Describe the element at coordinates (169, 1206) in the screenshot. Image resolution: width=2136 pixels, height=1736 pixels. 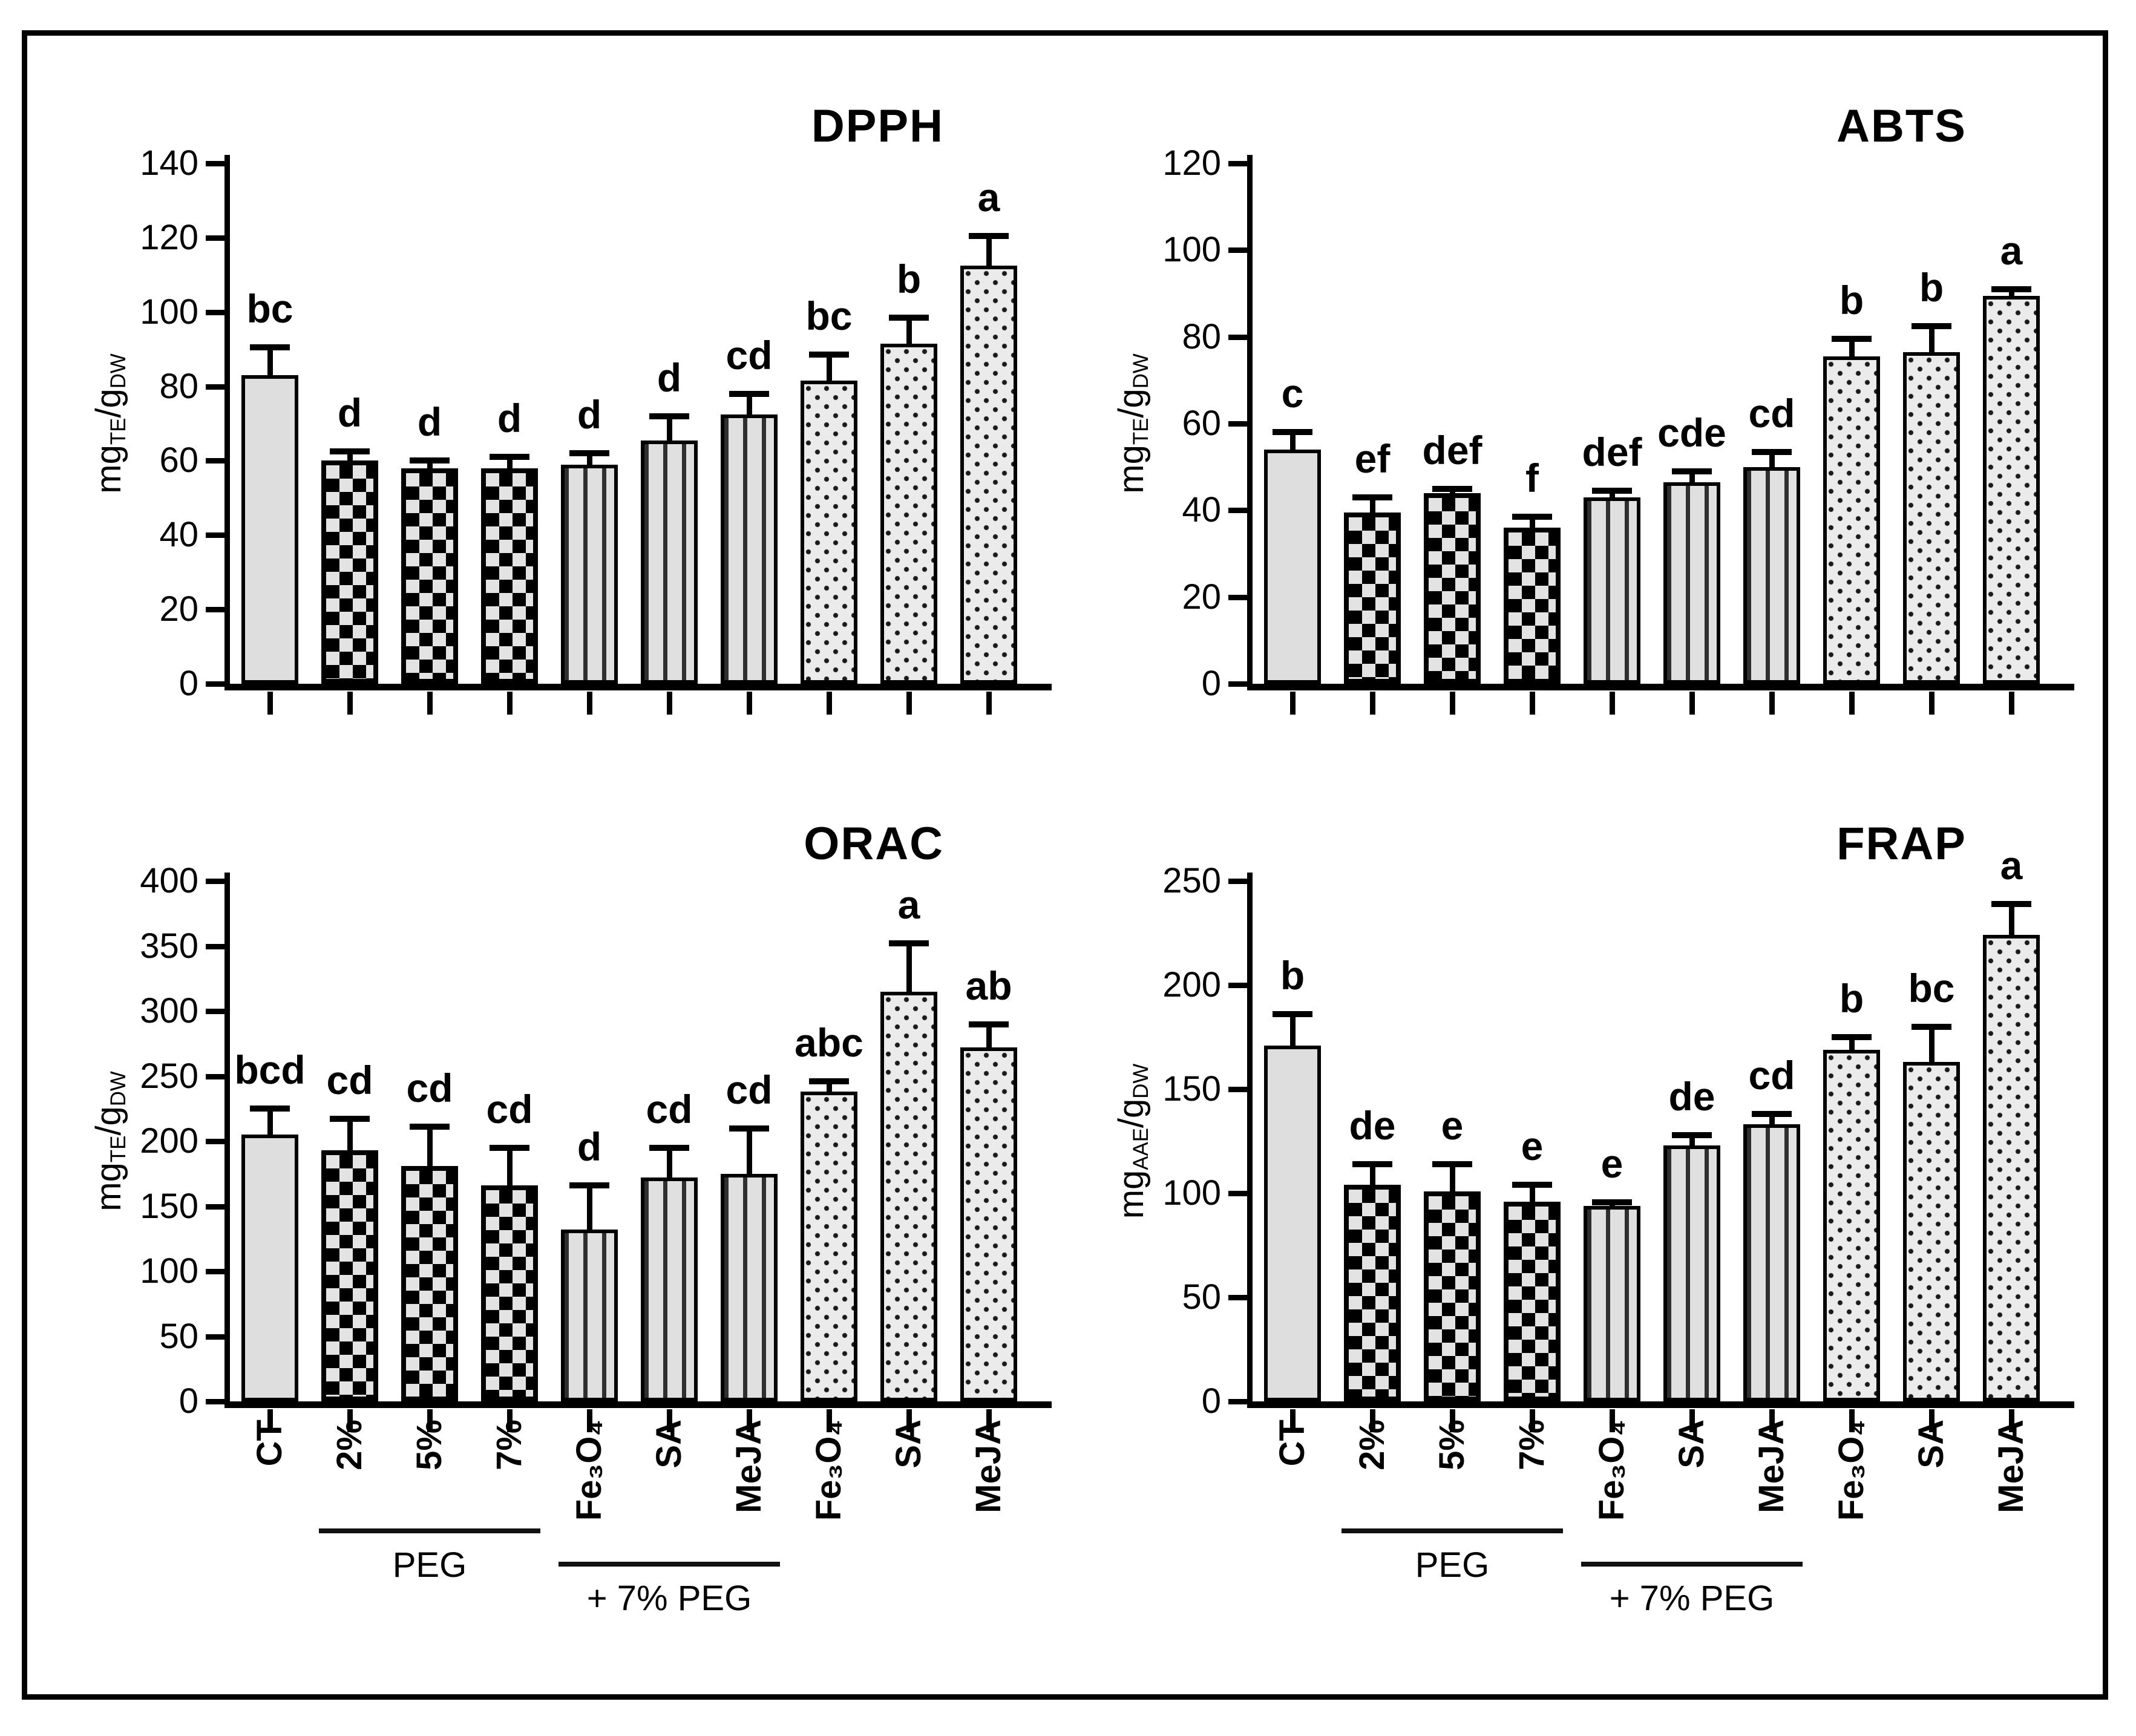
I see `y-tick-label: 150` at that location.